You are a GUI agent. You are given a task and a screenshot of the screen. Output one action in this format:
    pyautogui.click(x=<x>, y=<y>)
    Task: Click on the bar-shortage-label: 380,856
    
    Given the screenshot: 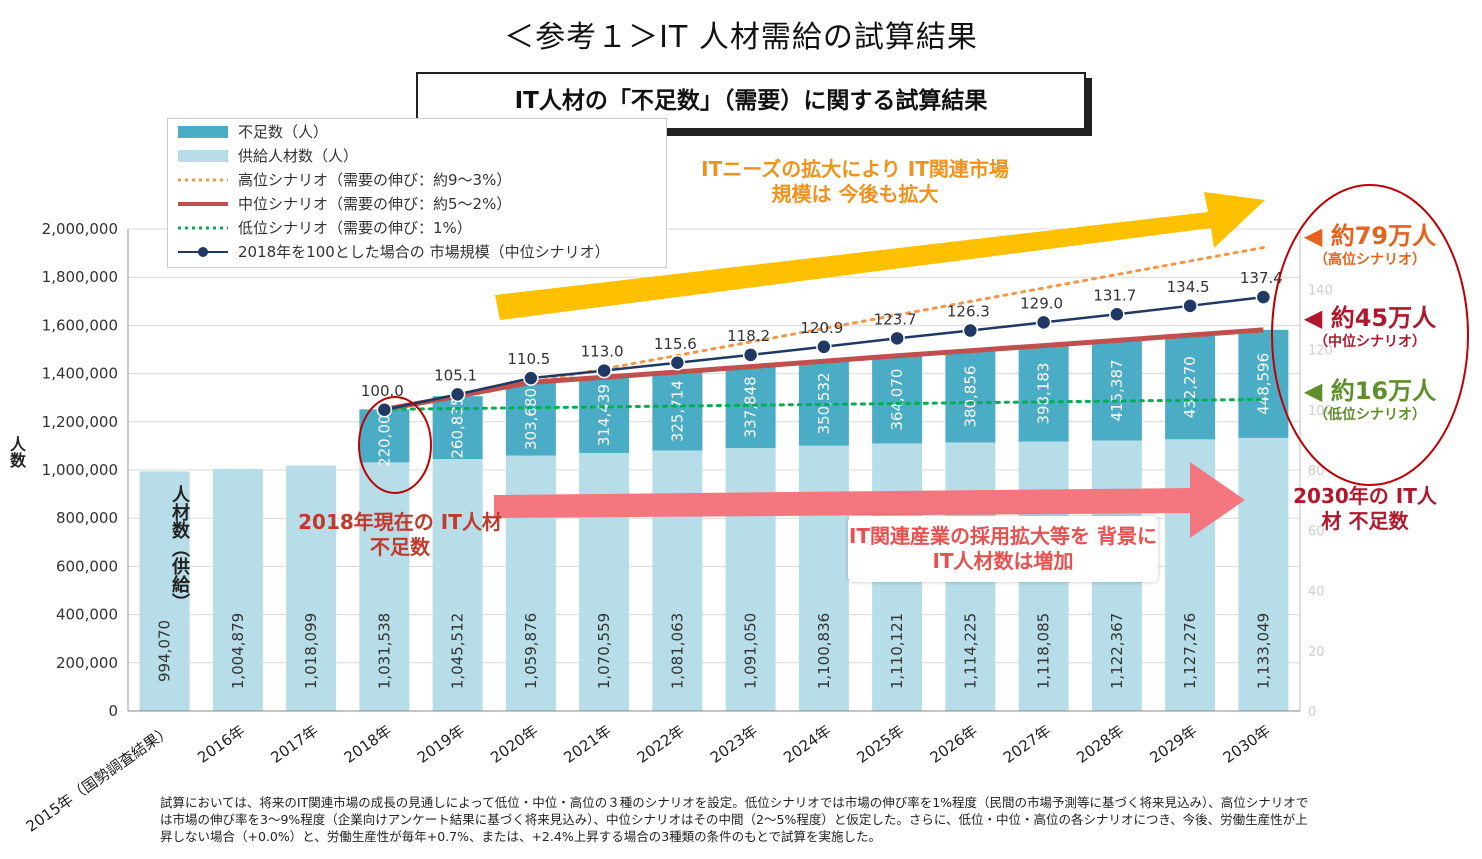 What is the action you would take?
    pyautogui.click(x=970, y=397)
    